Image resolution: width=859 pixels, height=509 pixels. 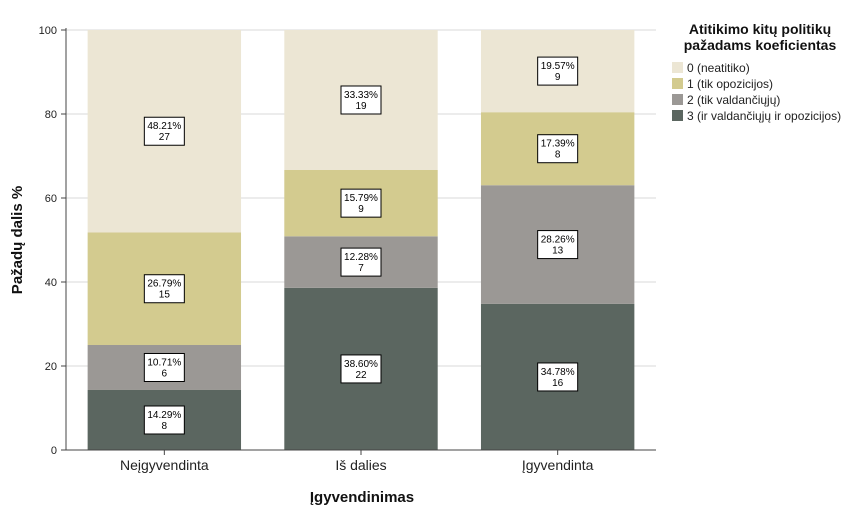 What do you see at coordinates (764, 116) in the screenshot?
I see `legend-label: 3 (ir valdančiųjų ir opozicijos)` at bounding box center [764, 116].